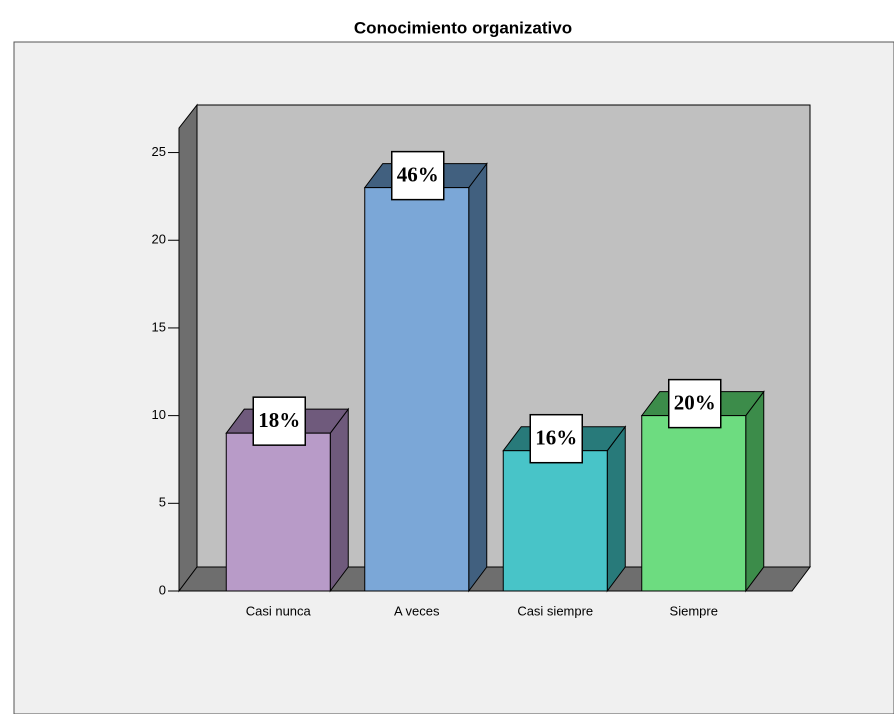 Image resolution: width=894 pixels, height=714 pixels. Describe the element at coordinates (188, 348) in the screenshot. I see `side-wall` at that location.